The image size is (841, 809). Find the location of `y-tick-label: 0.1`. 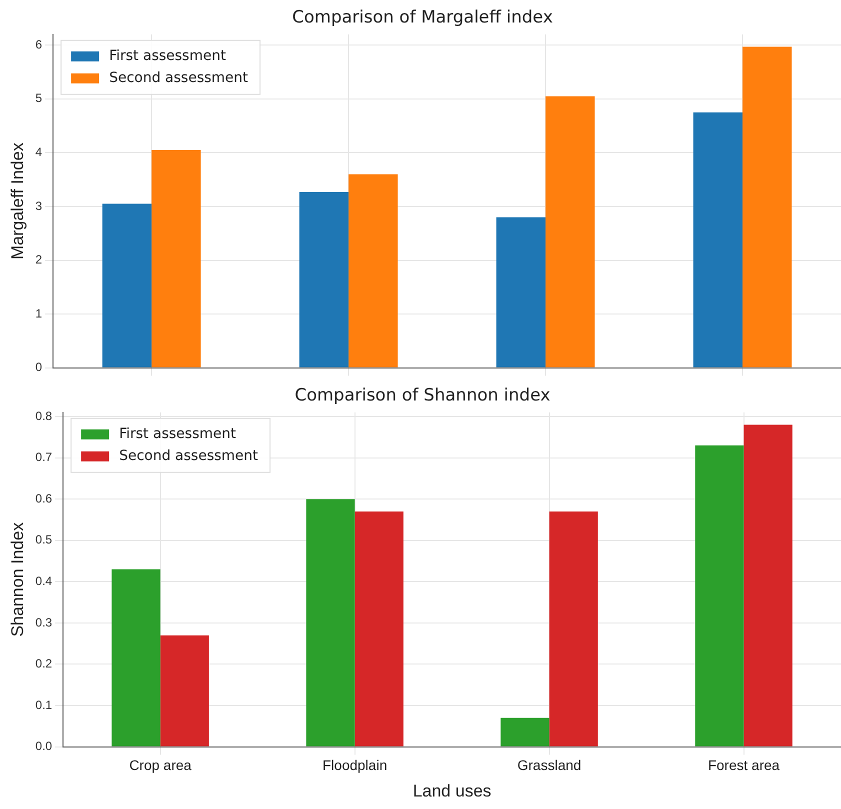

y-tick-label: 0.1 is located at coordinates (43, 705).